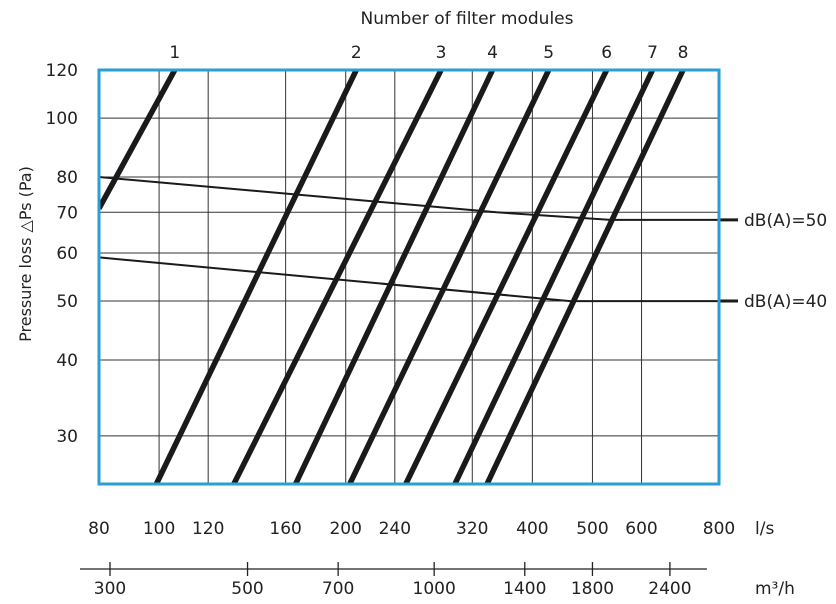 The height and width of the screenshot is (604, 836). Describe the element at coordinates (67, 254) in the screenshot. I see `y-tick-label: 60` at that location.